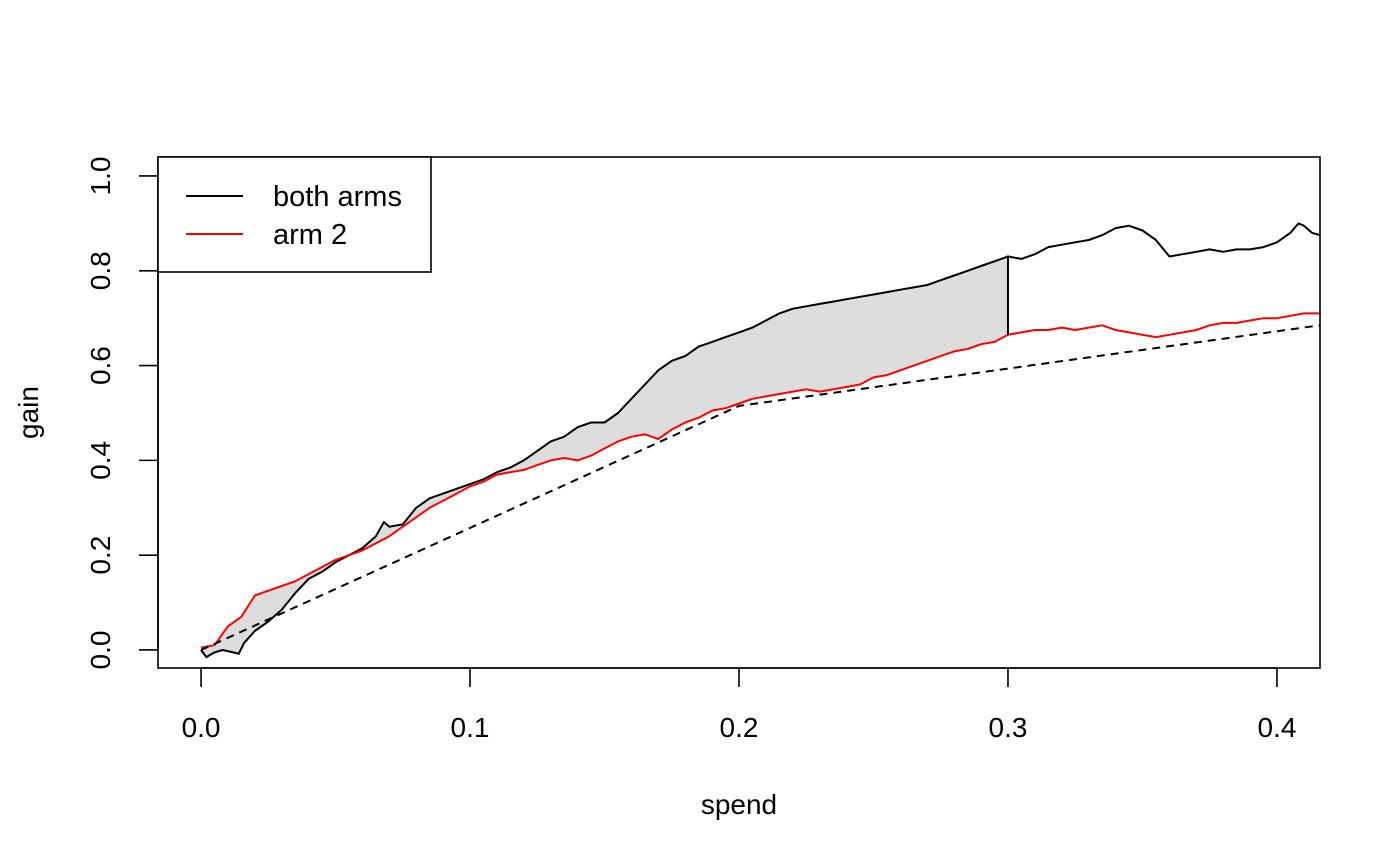 This screenshot has width=1400, height=865. What do you see at coordinates (739, 804) in the screenshot?
I see `x-axis-title: spend` at bounding box center [739, 804].